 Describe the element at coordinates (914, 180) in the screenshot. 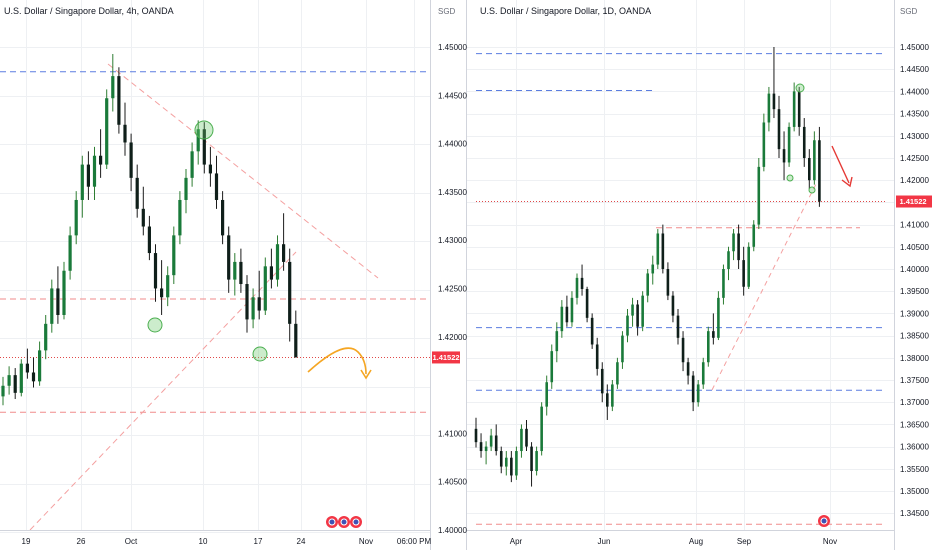

I see `price-tick-label: 1.42000` at that location.